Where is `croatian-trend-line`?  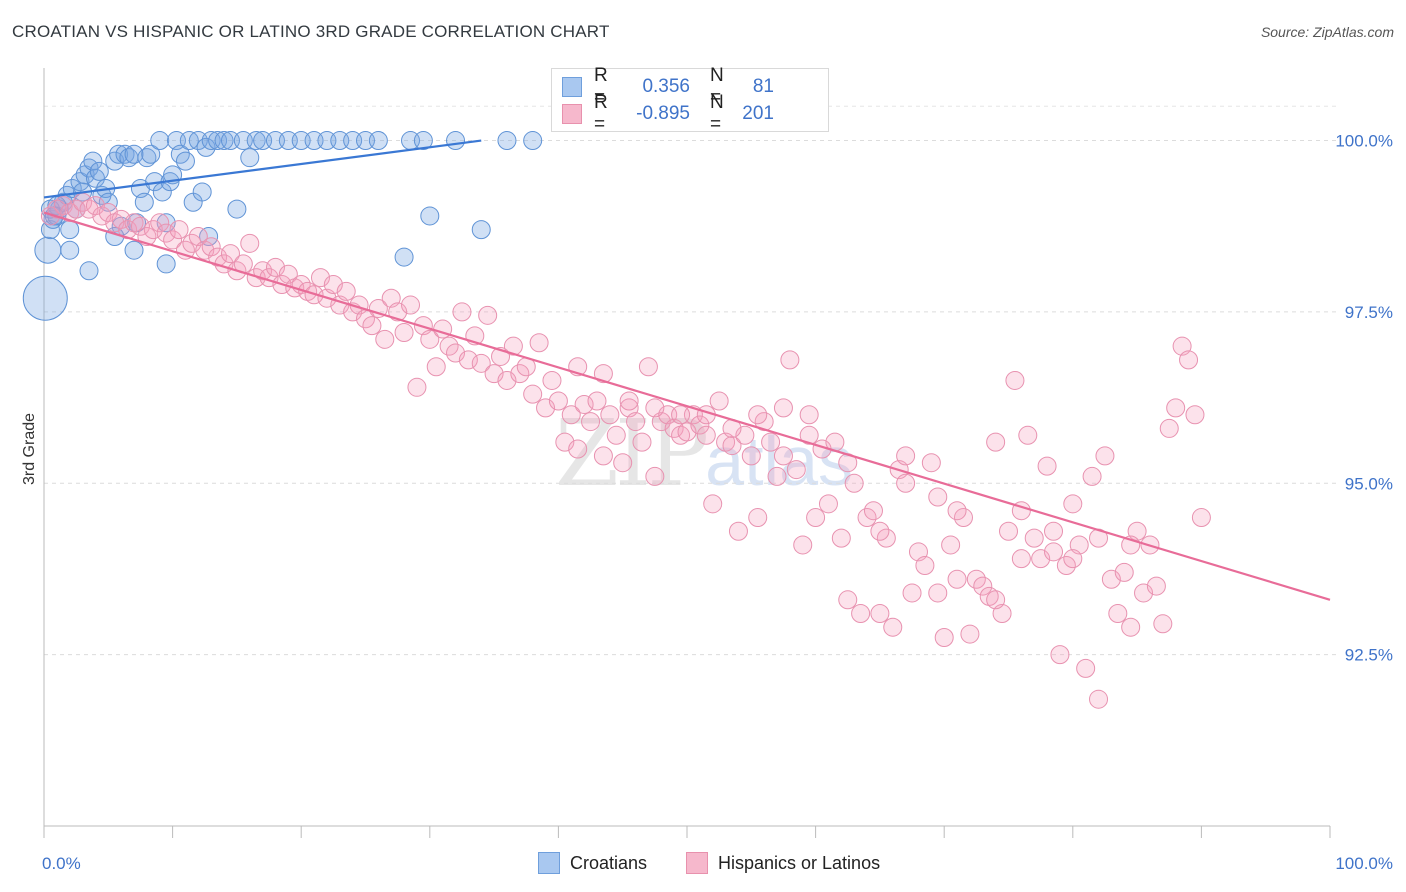 croatian-trend-line is located at coordinates (262, 169).